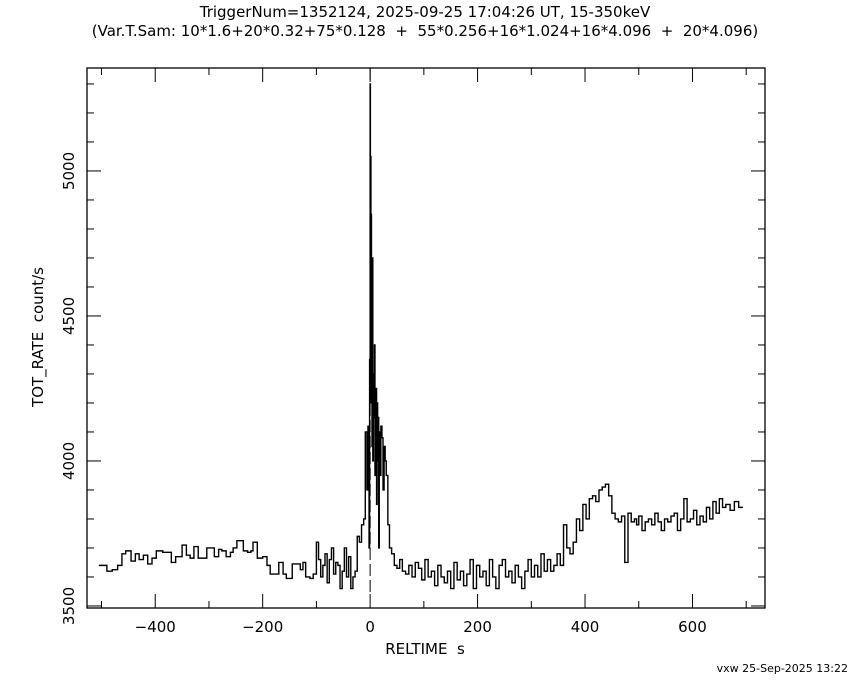 The width and height of the screenshot is (850, 680). I want to click on x-tick-label: 0, so click(370, 627).